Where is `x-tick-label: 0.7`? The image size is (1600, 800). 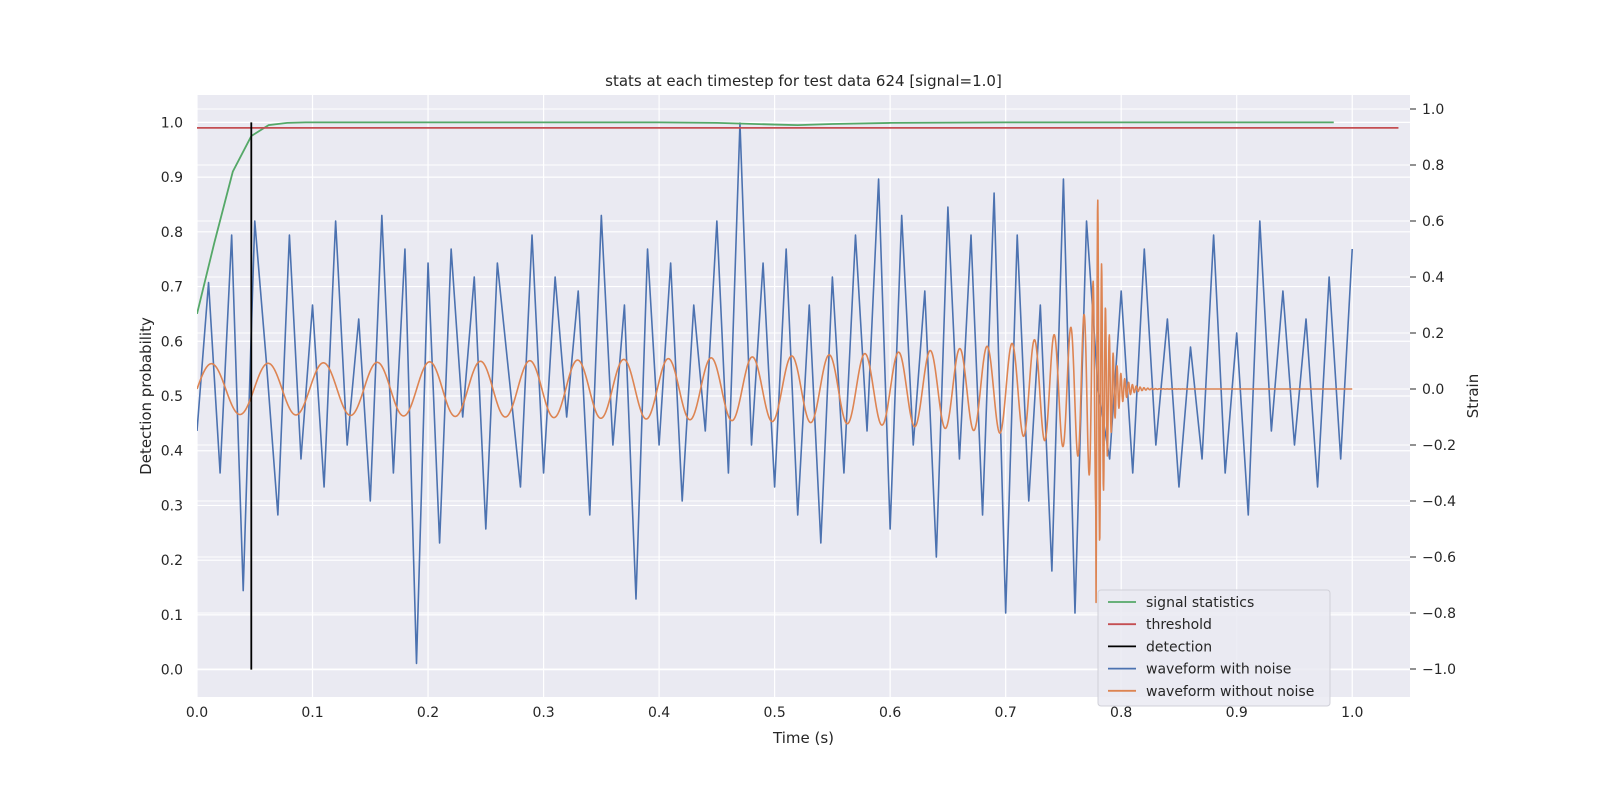 x-tick-label: 0.7 is located at coordinates (1006, 713).